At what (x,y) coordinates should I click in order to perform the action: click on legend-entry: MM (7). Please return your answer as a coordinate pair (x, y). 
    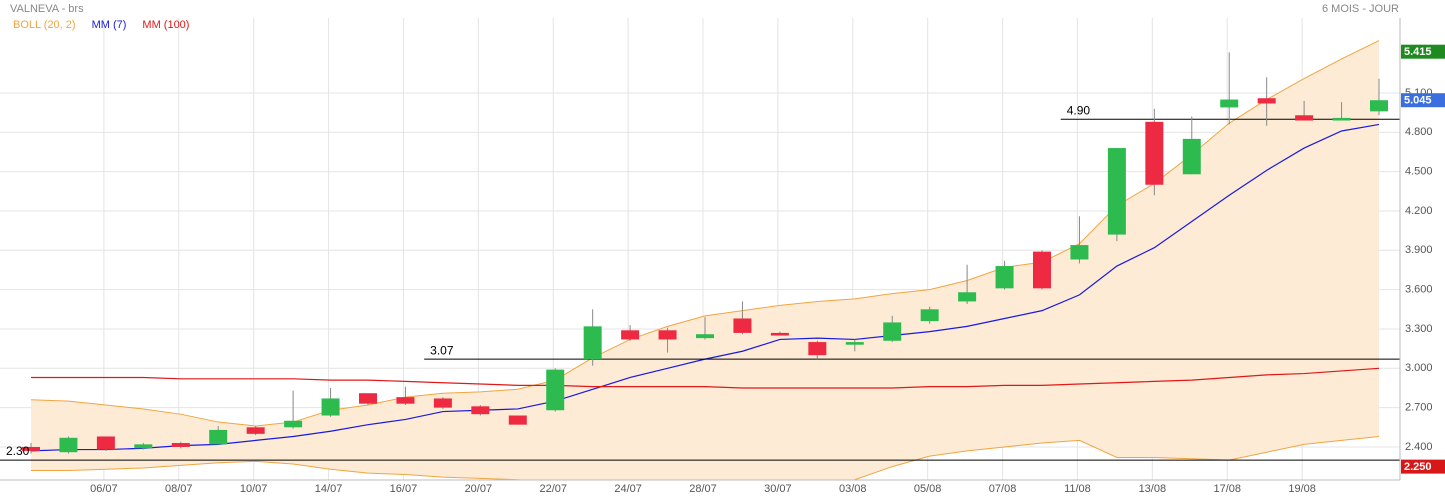
    Looking at the image, I should click on (109, 25).